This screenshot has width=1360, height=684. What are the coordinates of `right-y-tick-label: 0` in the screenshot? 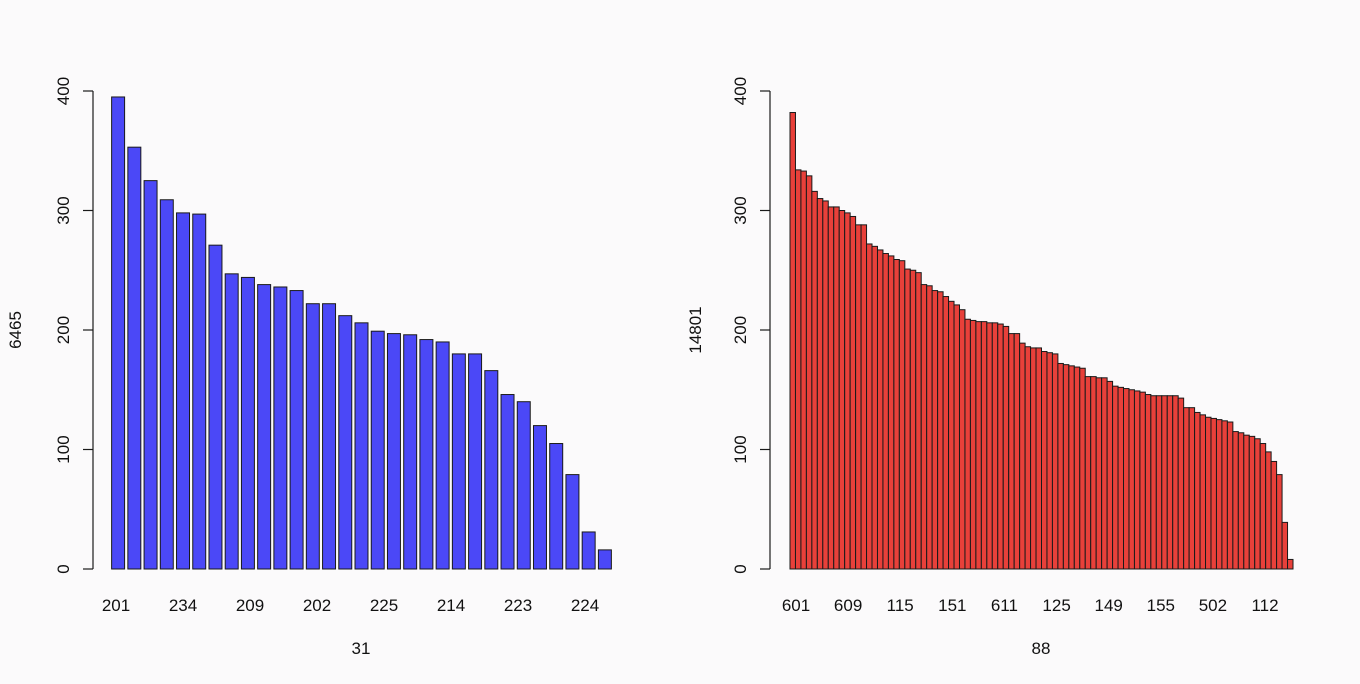 It's located at (740, 568).